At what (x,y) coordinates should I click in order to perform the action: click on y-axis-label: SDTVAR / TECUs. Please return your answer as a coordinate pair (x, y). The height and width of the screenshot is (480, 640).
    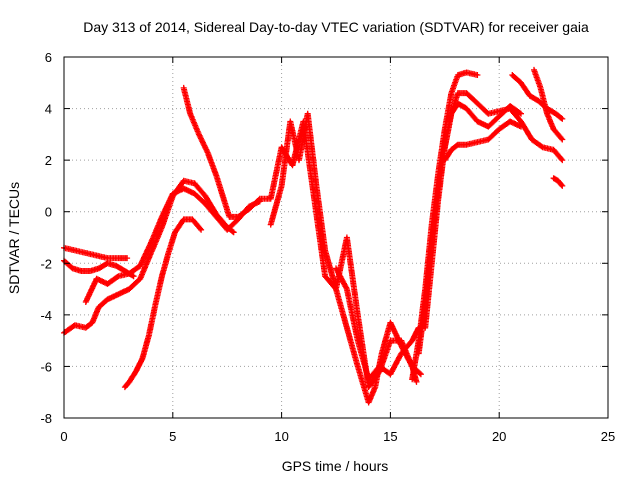
    Looking at the image, I should click on (14, 238).